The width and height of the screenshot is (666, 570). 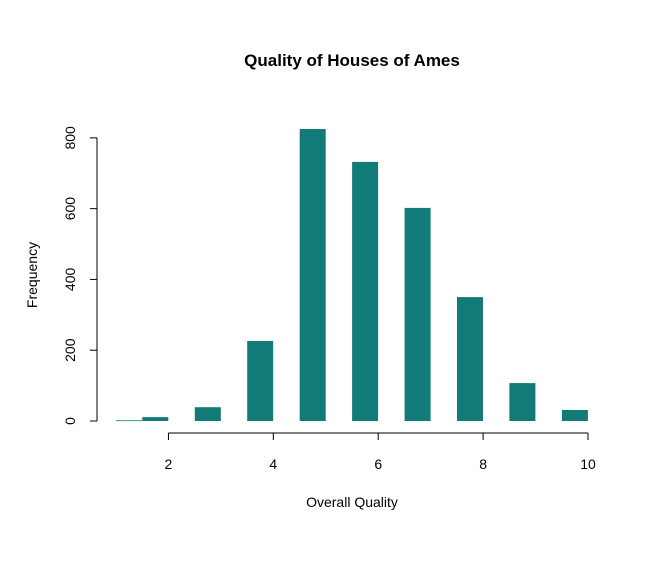 What do you see at coordinates (352, 60) in the screenshot?
I see `chart-title: Quality of Houses of Ames` at bounding box center [352, 60].